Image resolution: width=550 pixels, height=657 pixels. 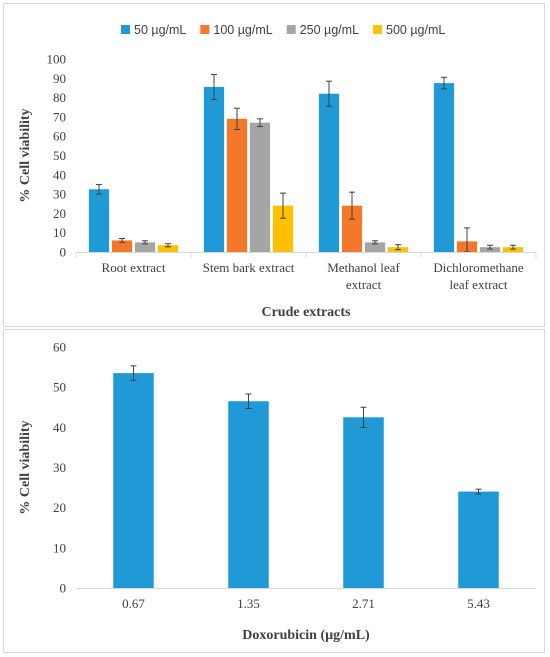 What do you see at coordinates (133, 603) in the screenshot?
I see `x-tick-label: 0.67` at bounding box center [133, 603].